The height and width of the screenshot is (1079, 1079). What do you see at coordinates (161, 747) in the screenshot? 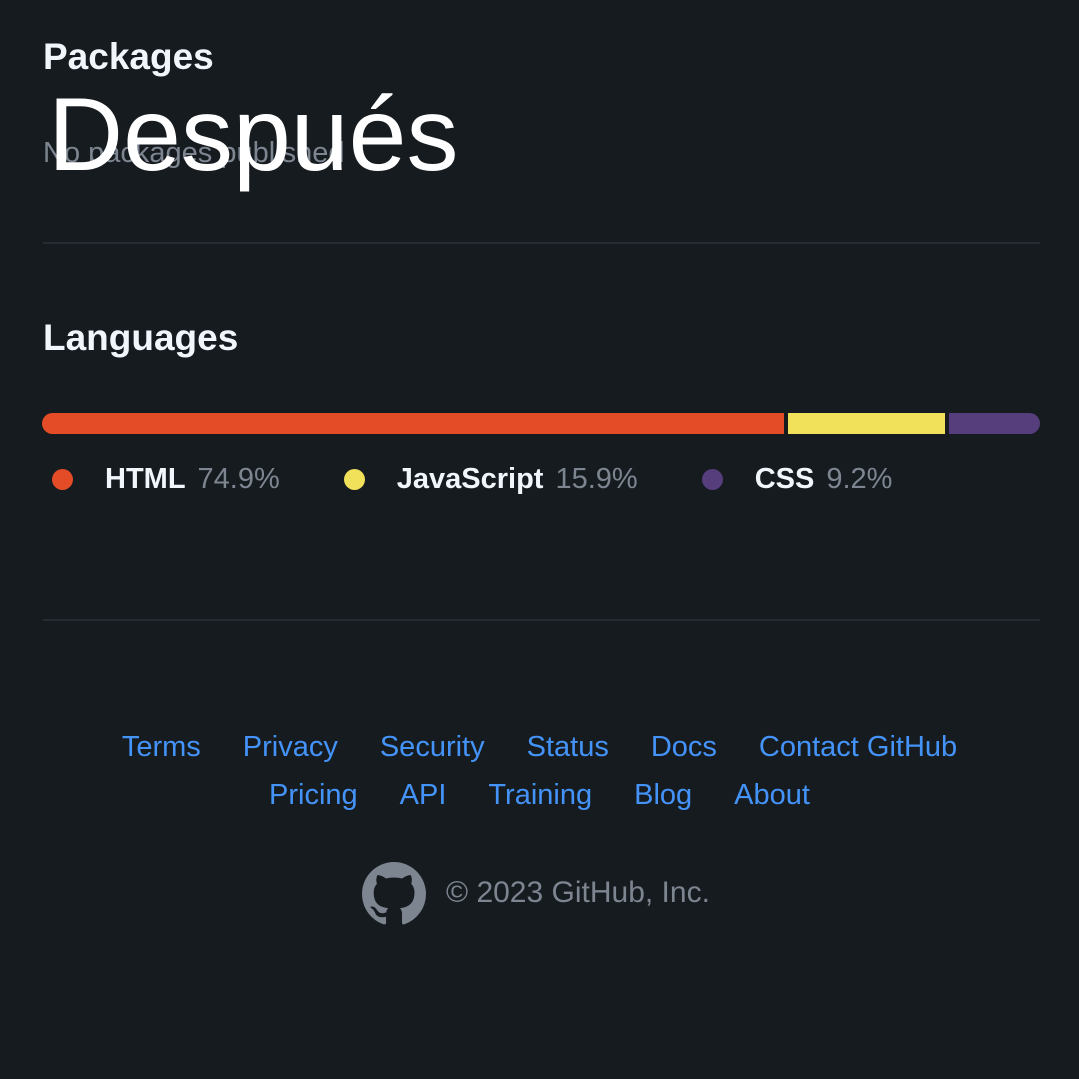
I see `footer-link: Terms` at bounding box center [161, 747].